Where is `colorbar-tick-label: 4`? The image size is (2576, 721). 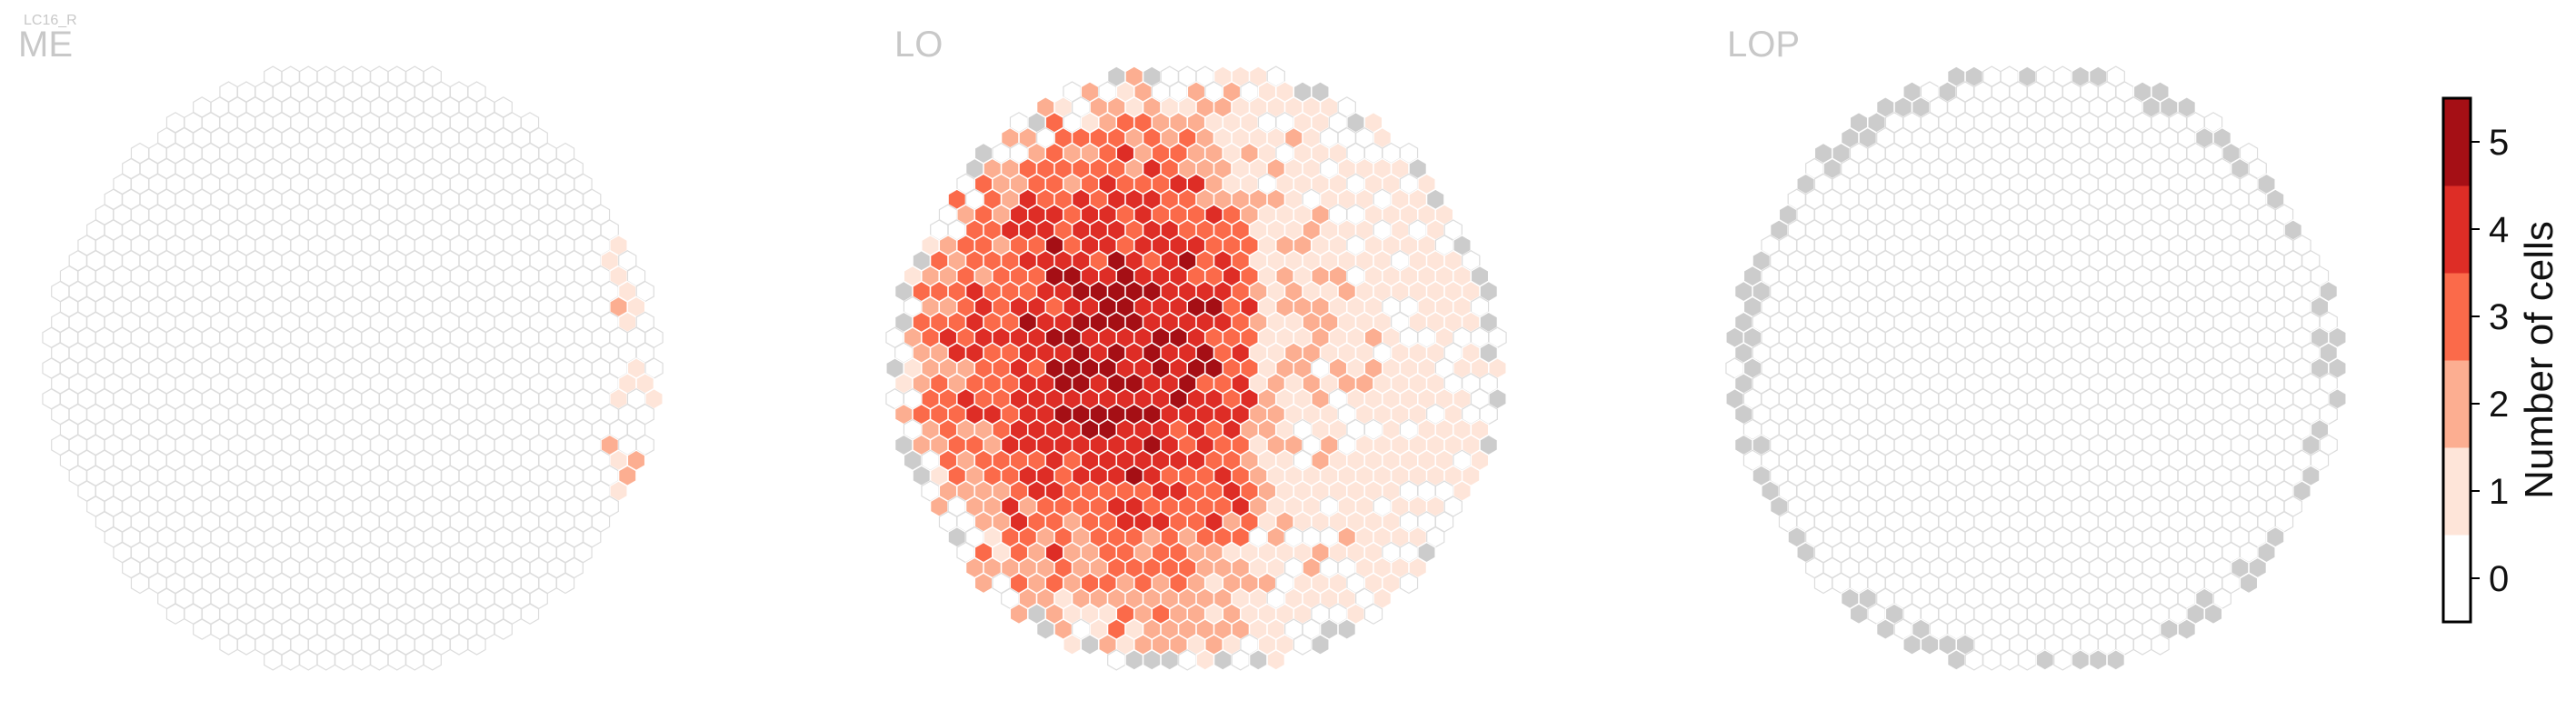
colorbar-tick-label: 4 is located at coordinates (2499, 230).